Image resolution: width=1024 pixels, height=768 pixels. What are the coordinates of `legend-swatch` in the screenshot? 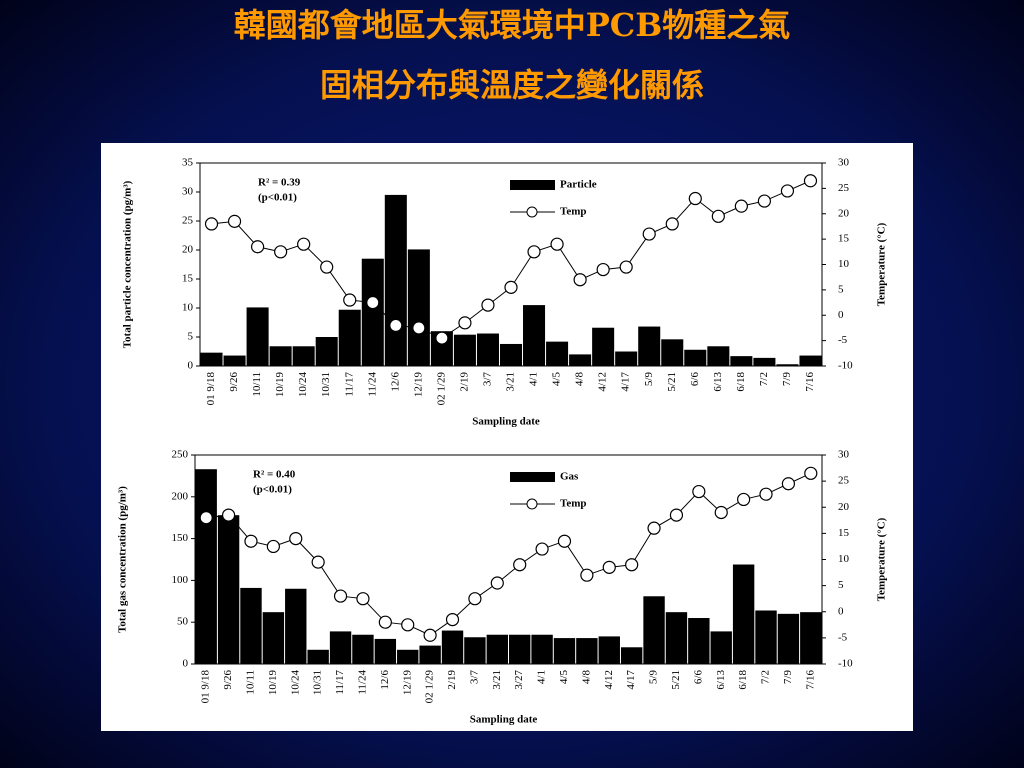 It's located at (532, 185).